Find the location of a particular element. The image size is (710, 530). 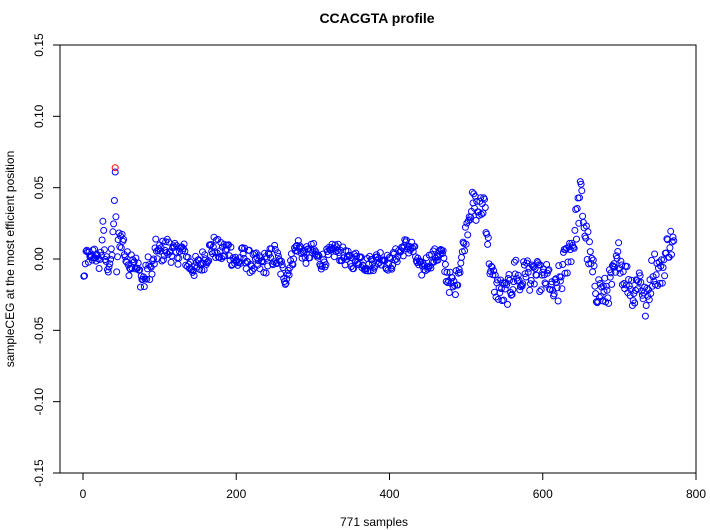

highlighted-point is located at coordinates (115, 168).